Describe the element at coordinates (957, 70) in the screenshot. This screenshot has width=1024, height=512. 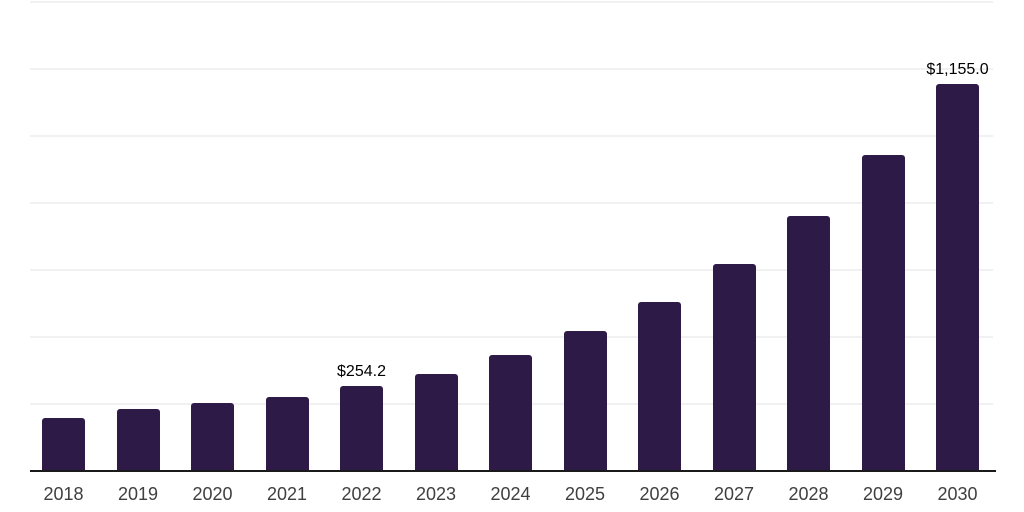
I see `value-label-2030: $1,155.0` at that location.